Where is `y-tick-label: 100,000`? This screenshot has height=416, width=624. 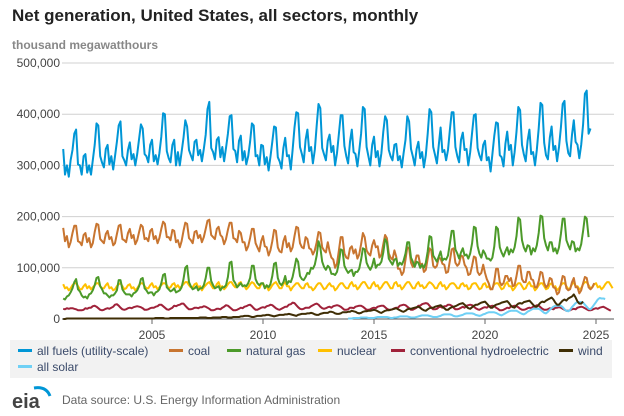
y-tick-label: 100,000 is located at coordinates (39, 268).